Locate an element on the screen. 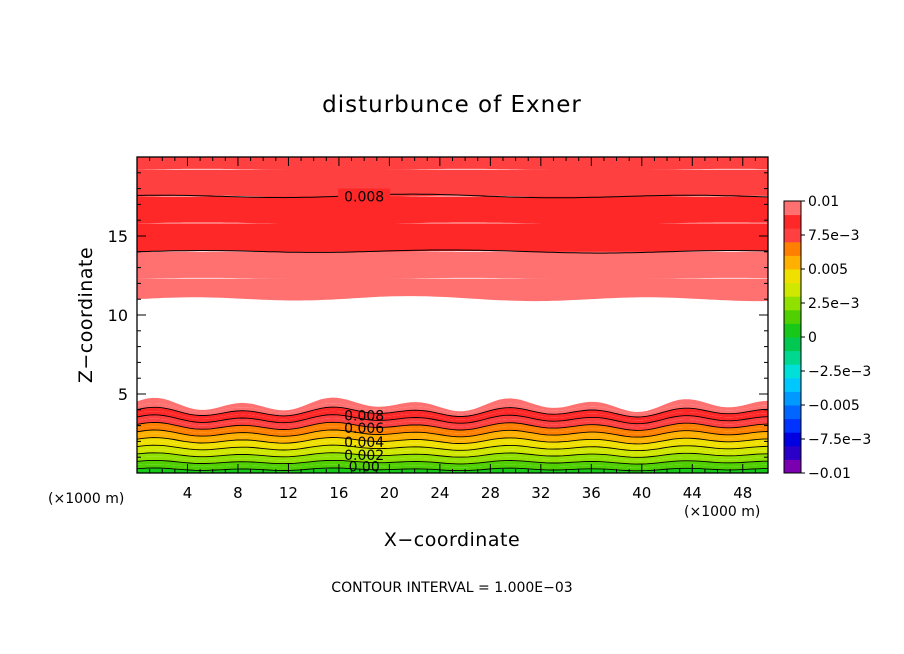 The image size is (904, 654). x-tick-label: 44 is located at coordinates (692, 493).